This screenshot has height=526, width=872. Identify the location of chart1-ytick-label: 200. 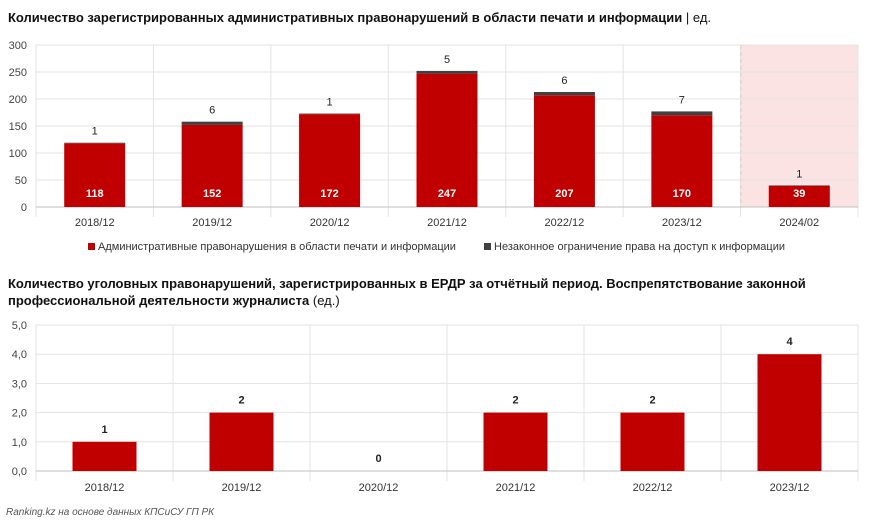
(18, 100).